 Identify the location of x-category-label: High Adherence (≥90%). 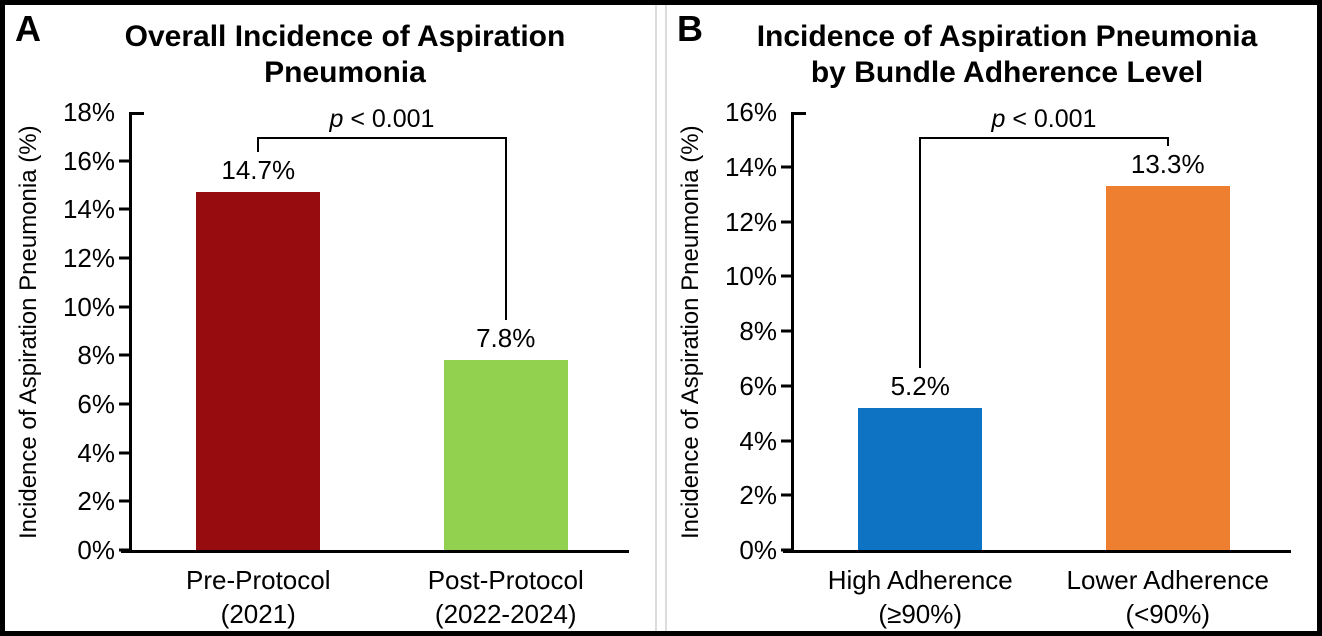
(920, 597).